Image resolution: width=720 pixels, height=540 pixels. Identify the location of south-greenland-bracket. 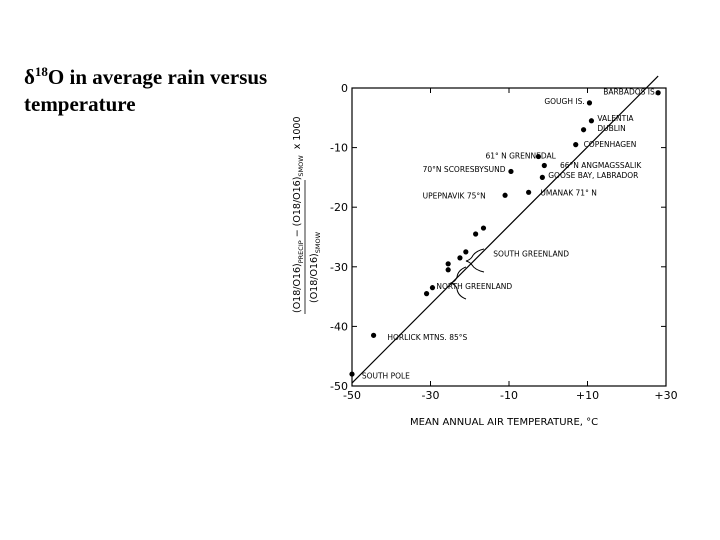
(475, 260).